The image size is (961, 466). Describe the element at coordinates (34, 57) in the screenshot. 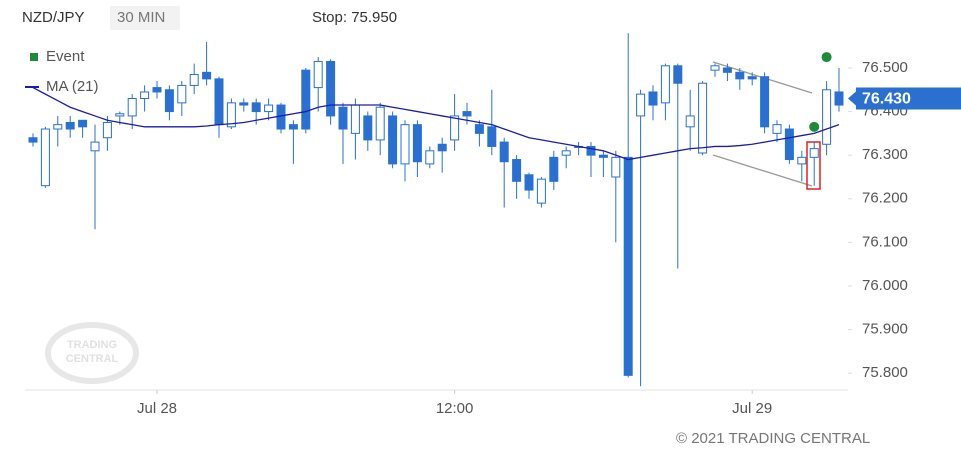

I see `legend-event-swatch` at that location.